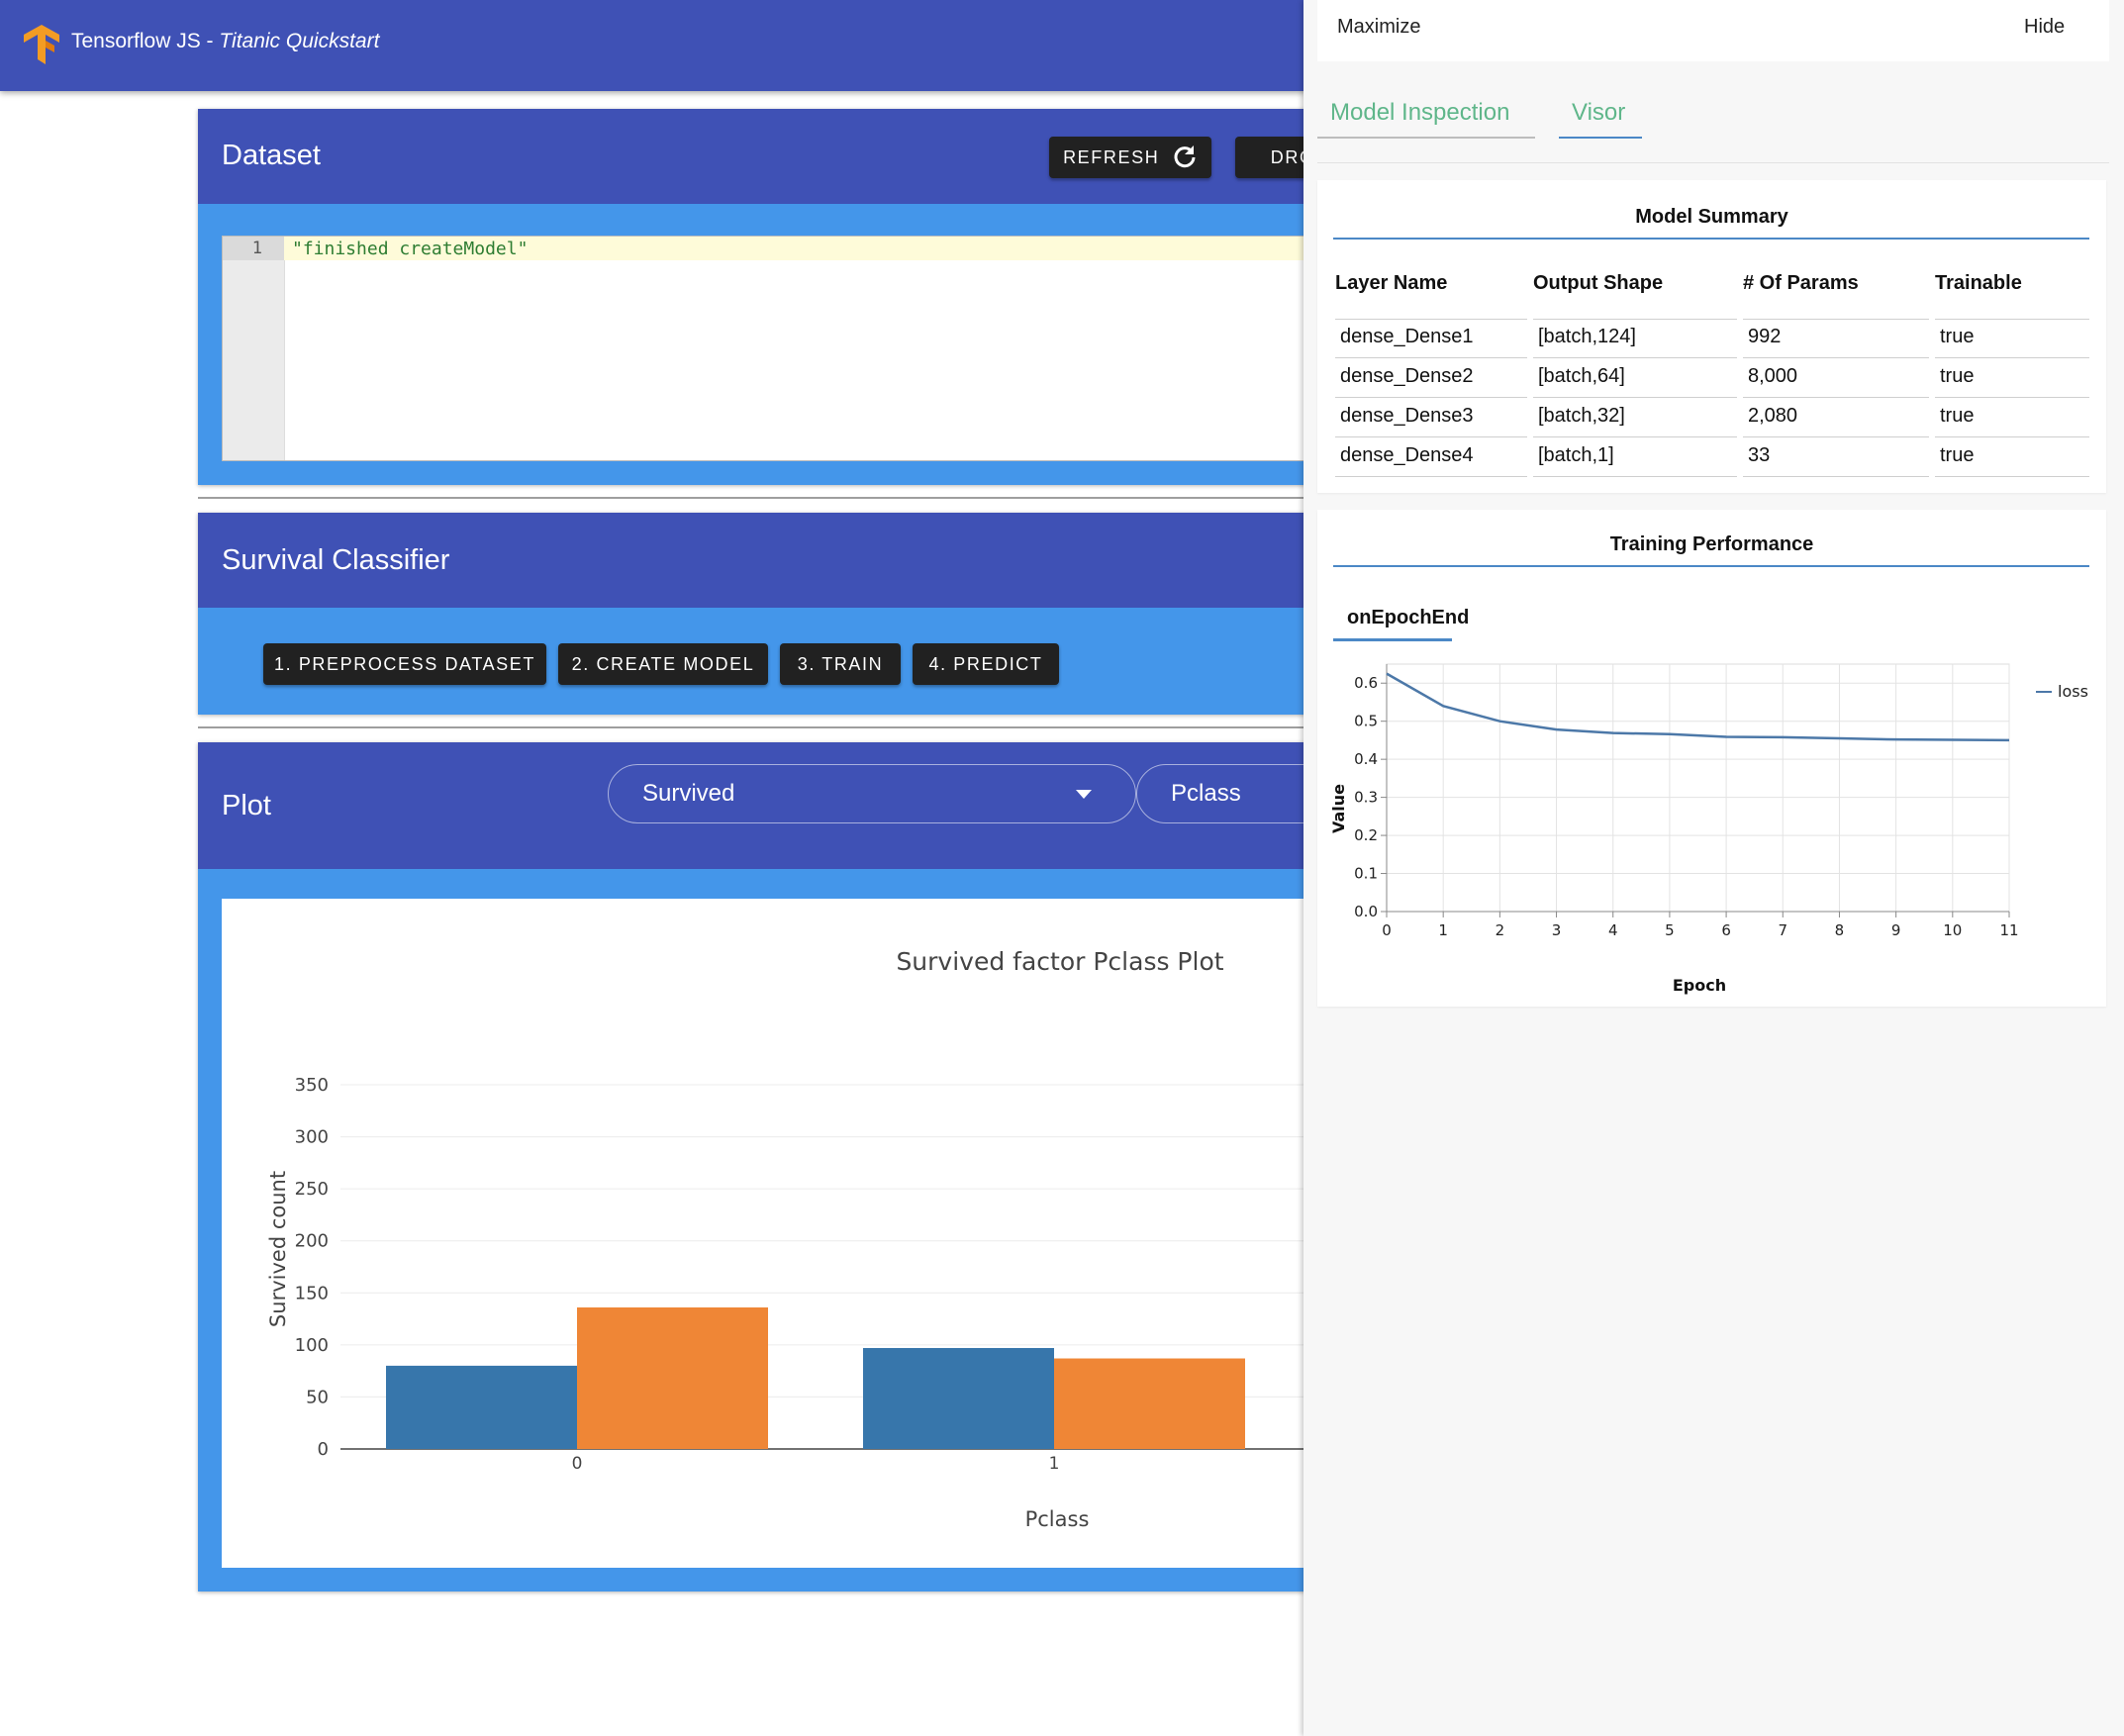 The height and width of the screenshot is (1736, 2124). I want to click on table-cell: [batch,32], so click(1581, 416).